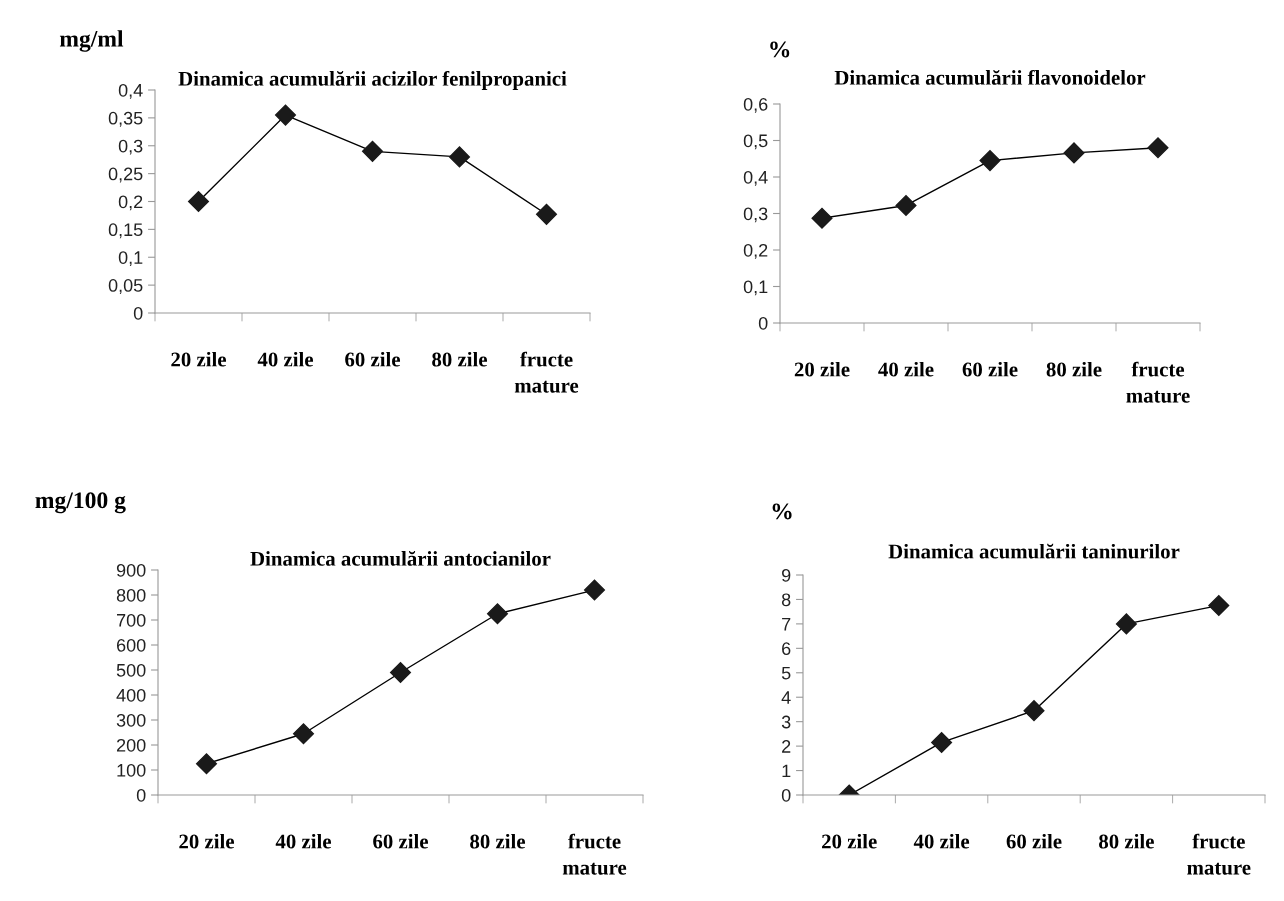  Describe the element at coordinates (755, 142) in the screenshot. I see `y-tick-label: 0,5` at that location.